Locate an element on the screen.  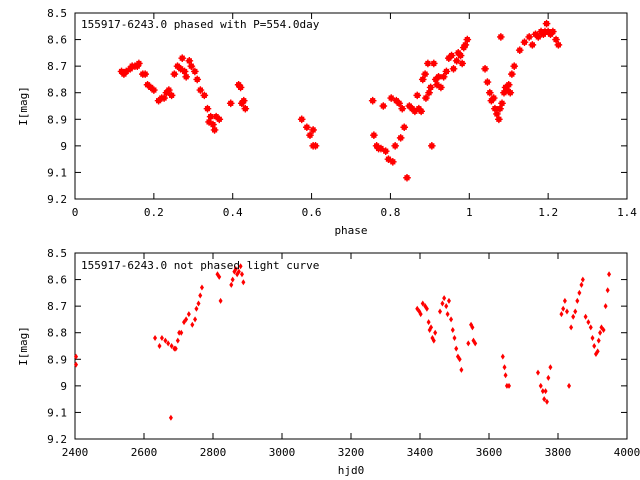
x-tick-label: 0.6 is located at coordinates (312, 212).